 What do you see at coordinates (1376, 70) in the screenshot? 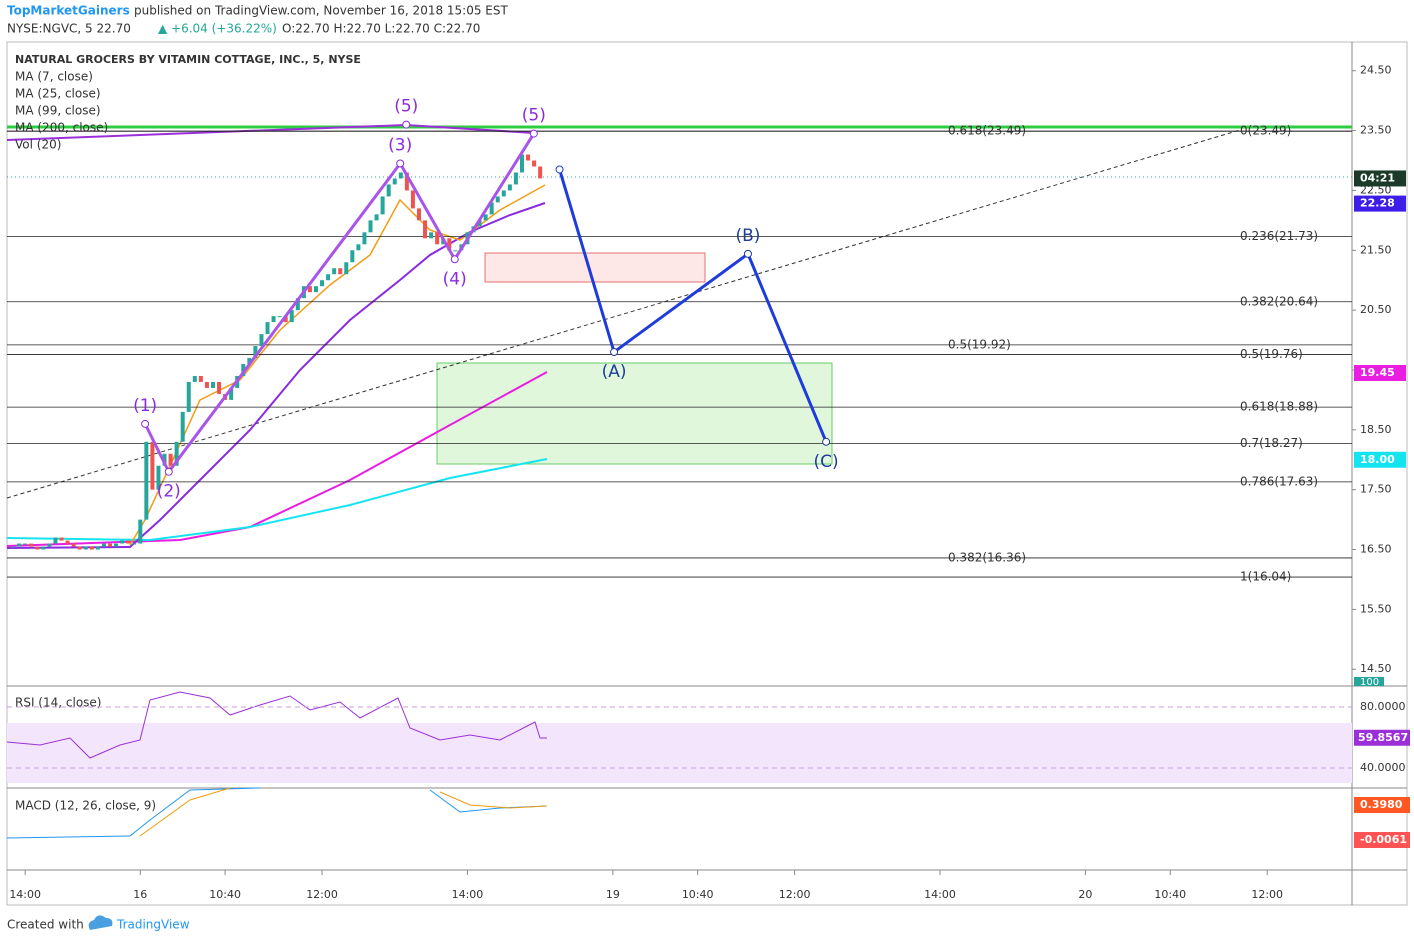
I see `y-tick-label: 24.50` at bounding box center [1376, 70].